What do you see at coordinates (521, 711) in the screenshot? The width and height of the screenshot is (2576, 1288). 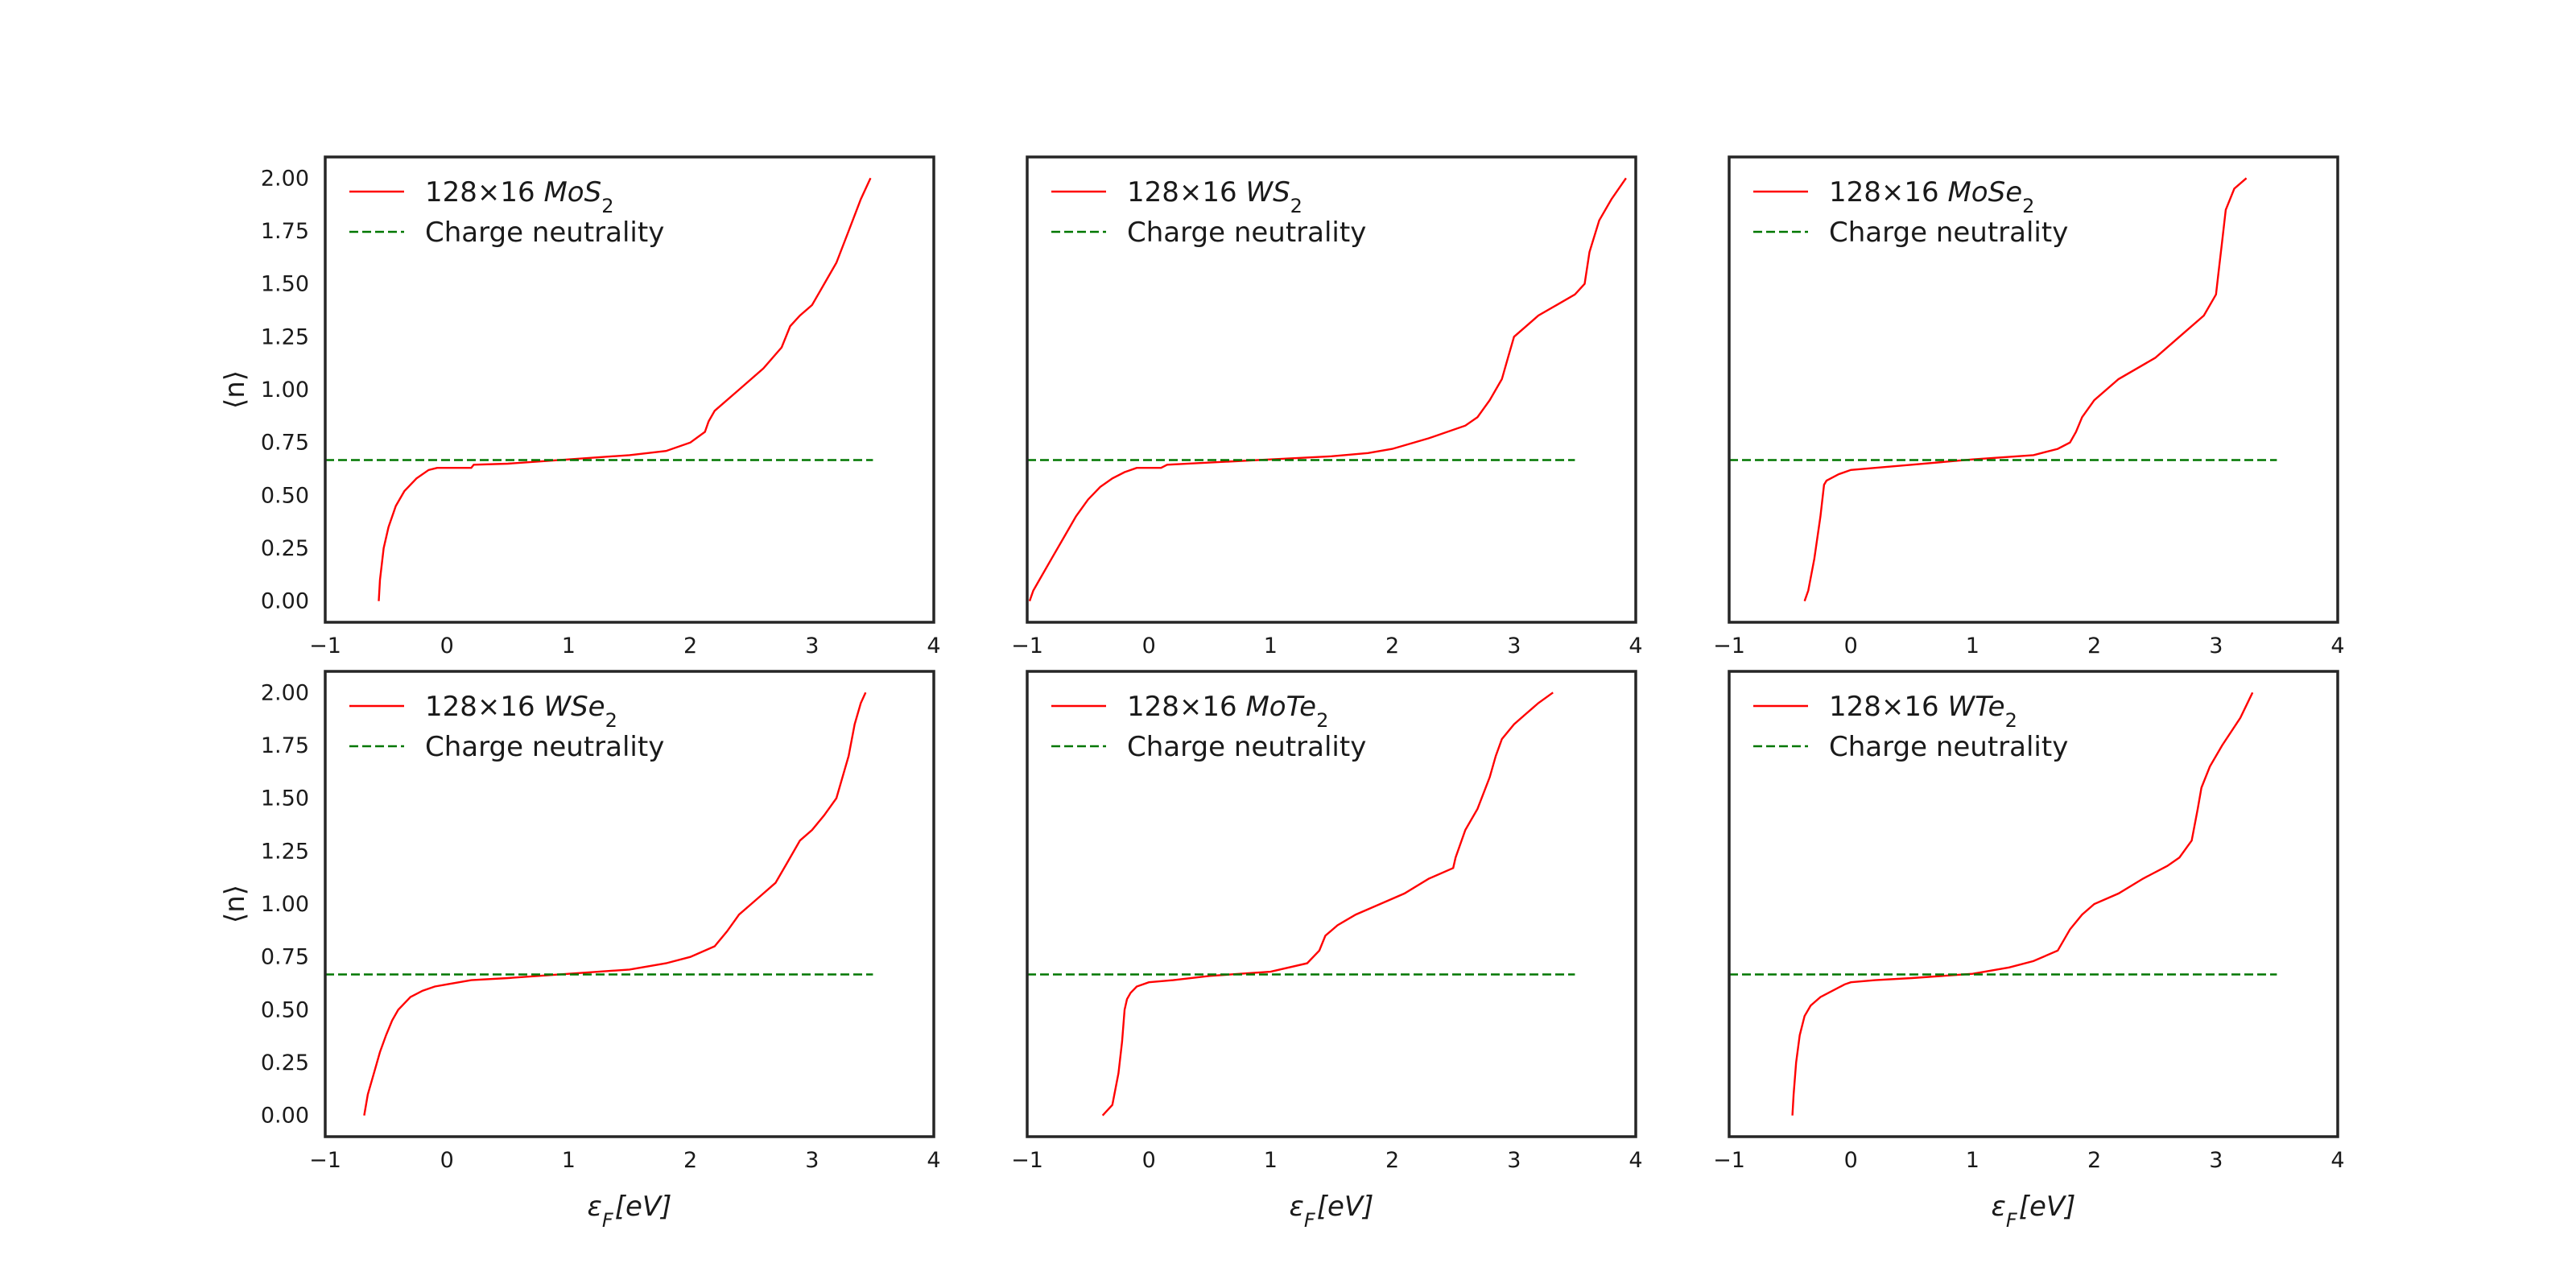 I see `legend-label: 128×16 WSe2` at bounding box center [521, 711].